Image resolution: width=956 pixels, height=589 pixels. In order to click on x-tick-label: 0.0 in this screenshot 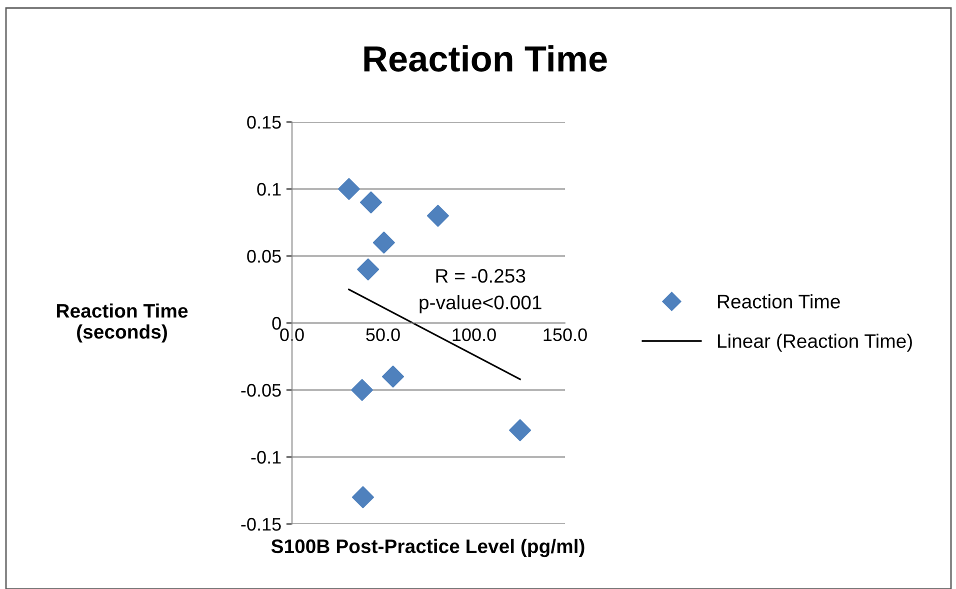, I will do `click(292, 335)`.